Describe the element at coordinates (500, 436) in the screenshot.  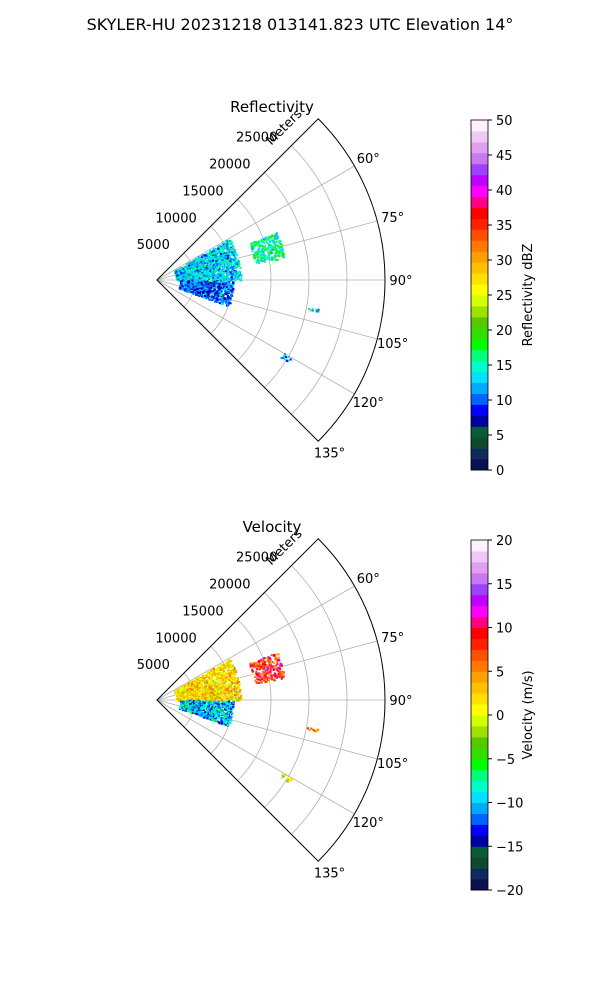
I see `colorbar-tick-label: 5` at that location.